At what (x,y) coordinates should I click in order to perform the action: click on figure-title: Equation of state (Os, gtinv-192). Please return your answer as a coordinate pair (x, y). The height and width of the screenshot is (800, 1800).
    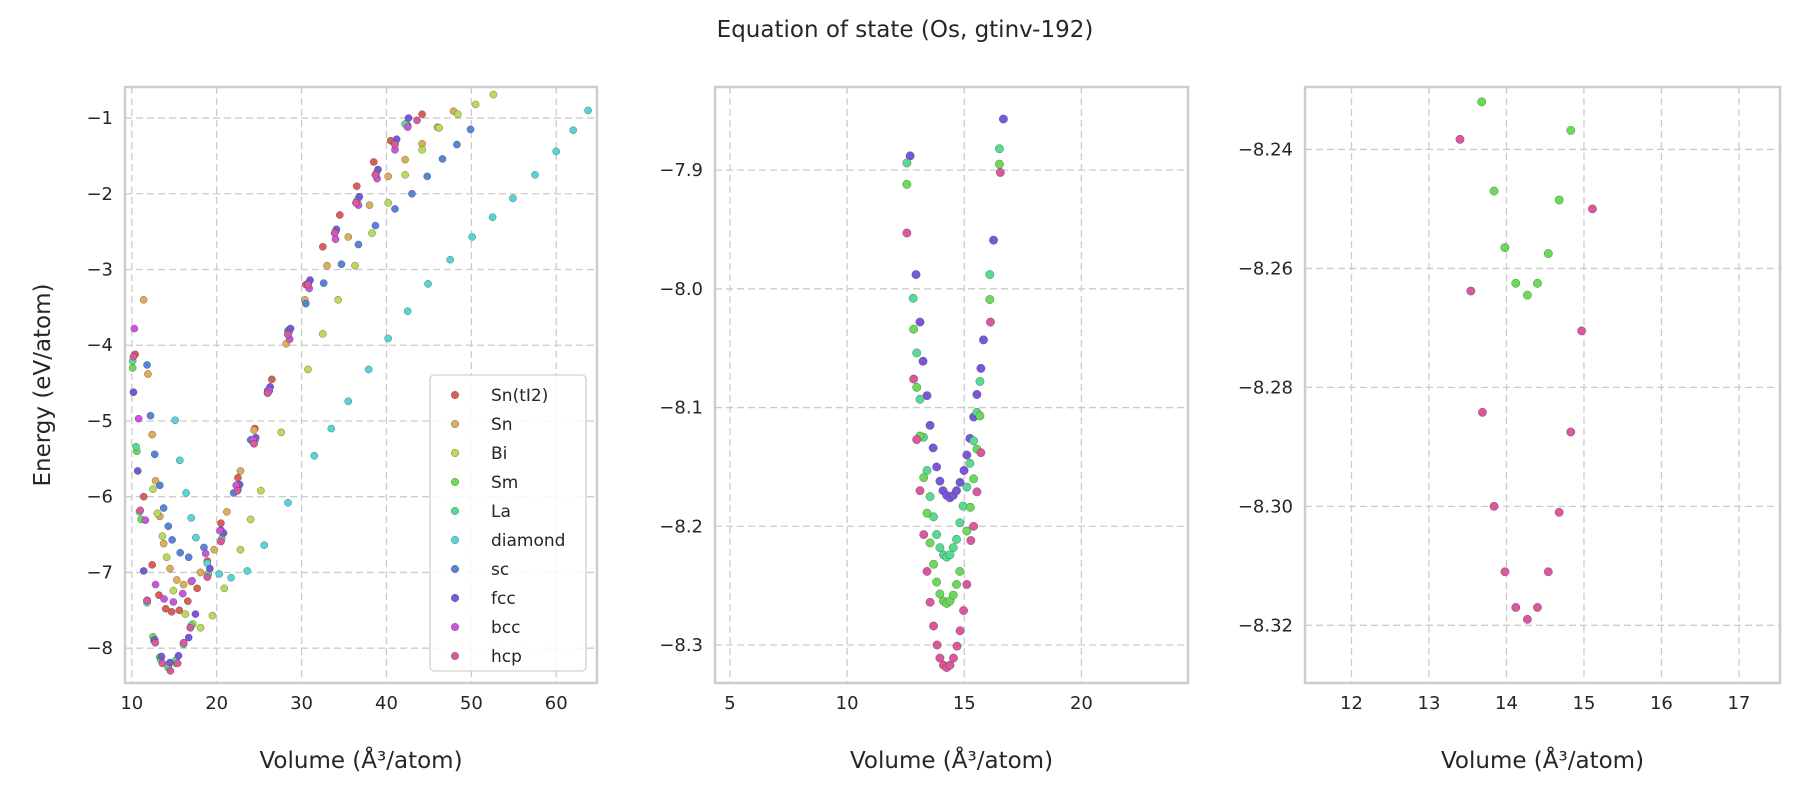
    Looking at the image, I should click on (905, 30).